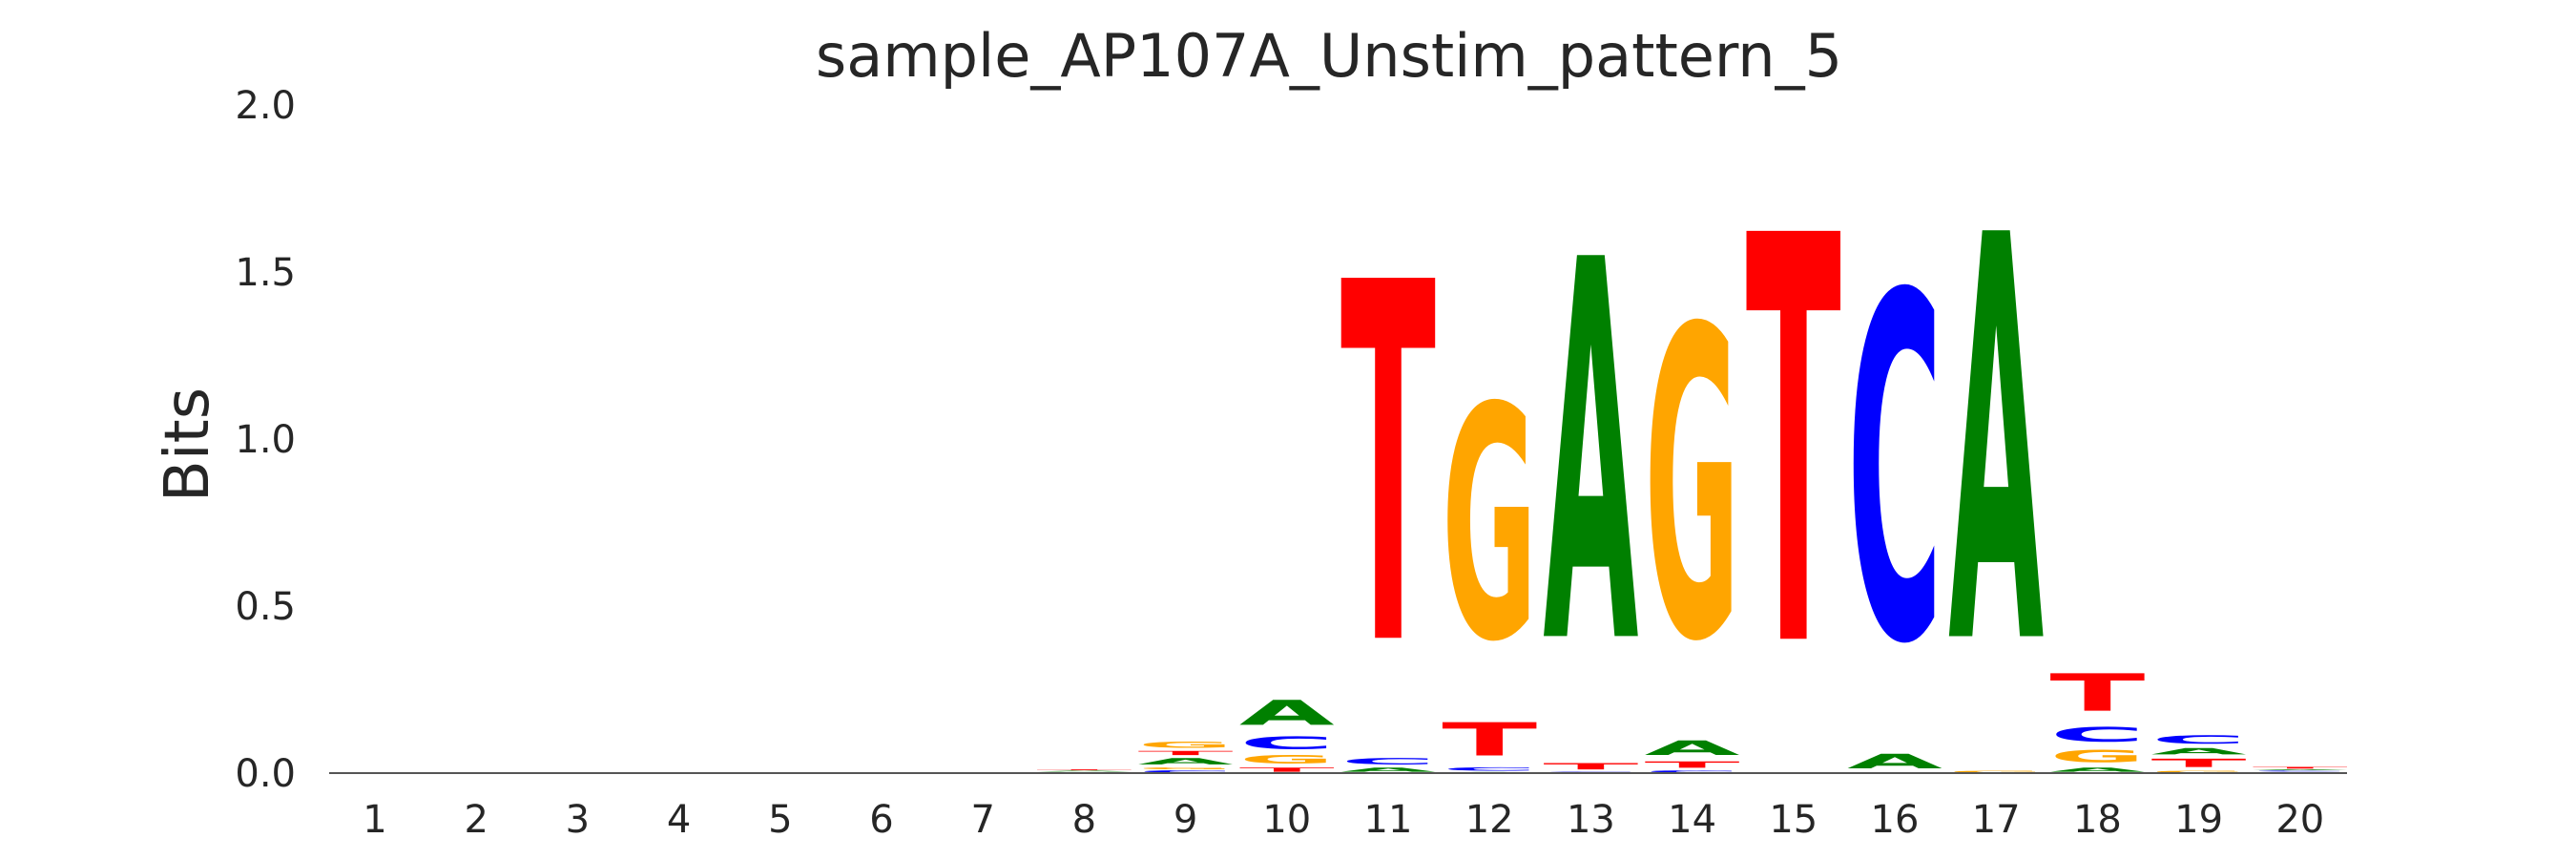 The height and width of the screenshot is (859, 2576). I want to click on chart-title: sample_AP107A_Unstim_pattern_5, so click(1329, 56).